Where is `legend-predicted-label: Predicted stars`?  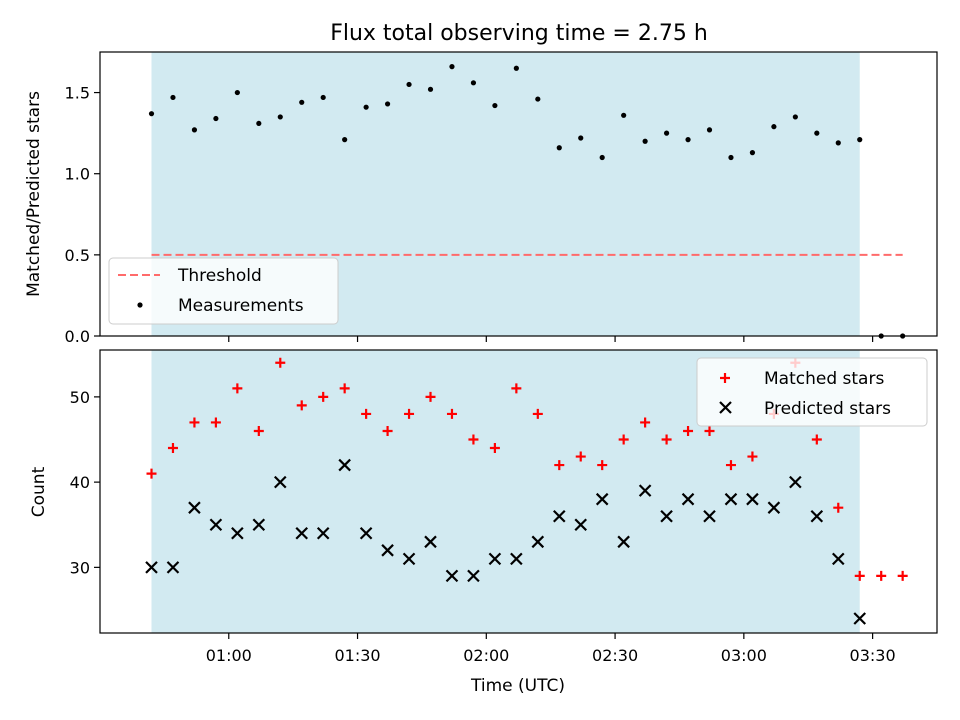
legend-predicted-label: Predicted stars is located at coordinates (827, 409).